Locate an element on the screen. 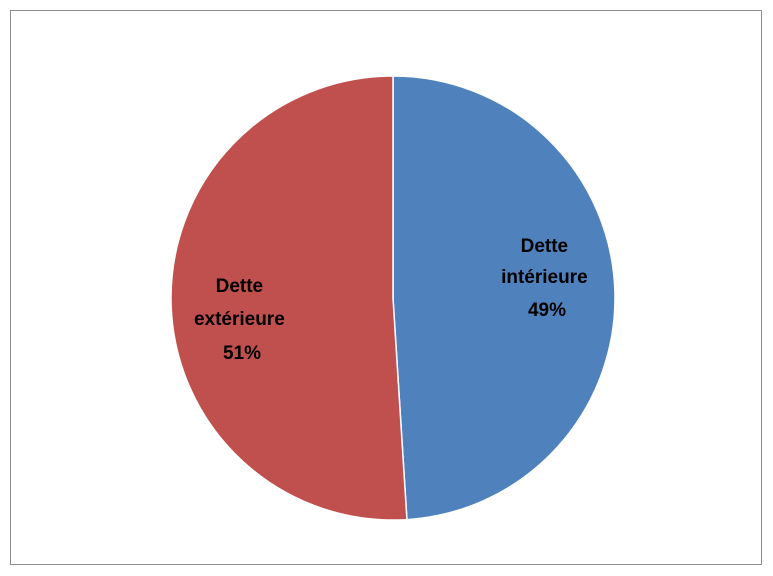 The height and width of the screenshot is (576, 773). slice-label-exterieure-line2: extérieure is located at coordinates (239, 319).